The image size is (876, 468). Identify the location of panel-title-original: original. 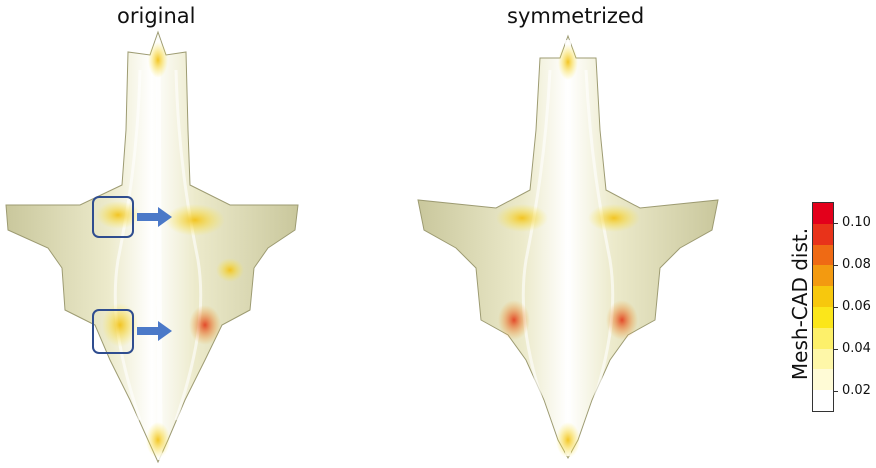
(156, 16).